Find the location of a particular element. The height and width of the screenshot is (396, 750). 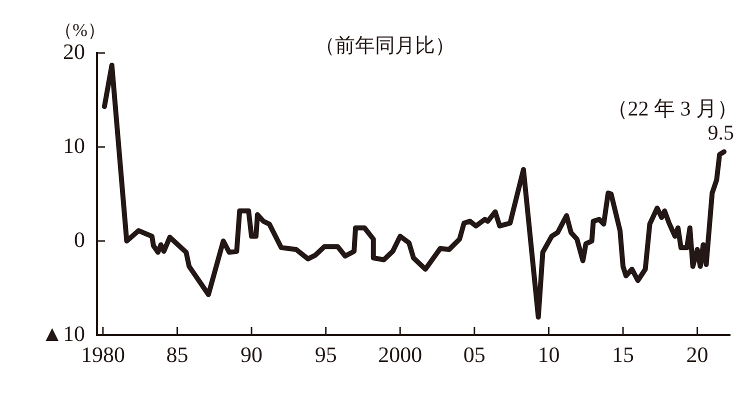

x-tick-label: 95 is located at coordinates (325, 354).